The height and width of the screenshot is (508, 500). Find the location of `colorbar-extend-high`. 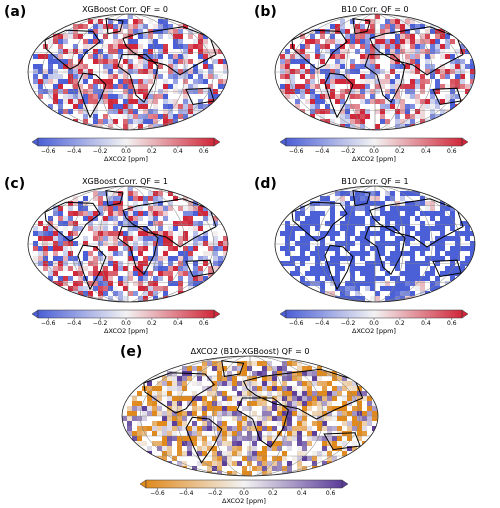

colorbar-extend-high is located at coordinates (345, 484).